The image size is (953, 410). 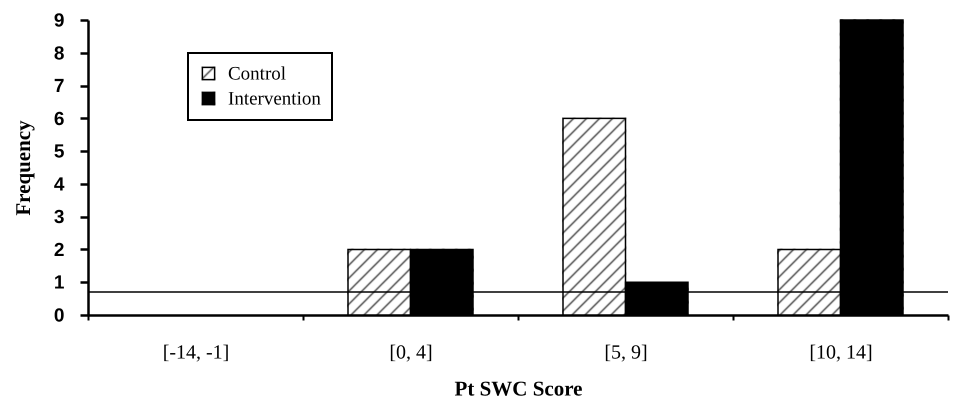 I want to click on y-tick-label: 8, so click(x=59, y=53).